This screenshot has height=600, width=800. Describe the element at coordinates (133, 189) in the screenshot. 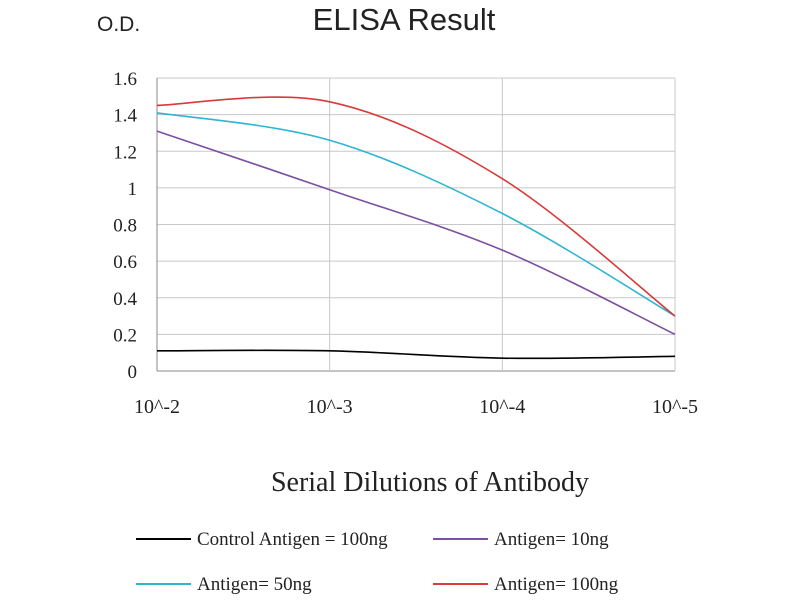

I see `y-tick-label: 1` at that location.